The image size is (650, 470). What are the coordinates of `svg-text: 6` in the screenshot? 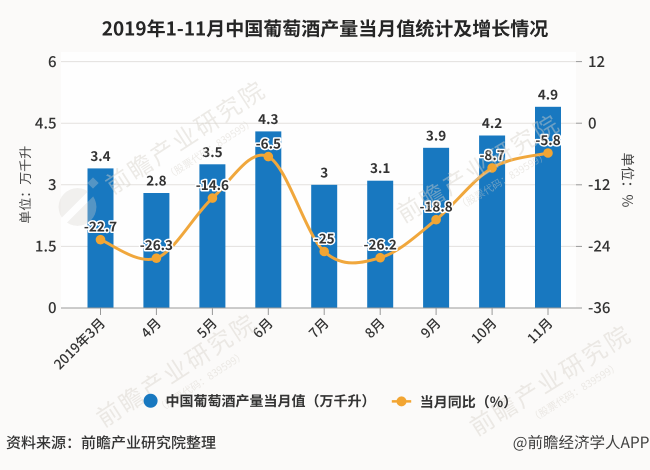 It's located at (52, 61).